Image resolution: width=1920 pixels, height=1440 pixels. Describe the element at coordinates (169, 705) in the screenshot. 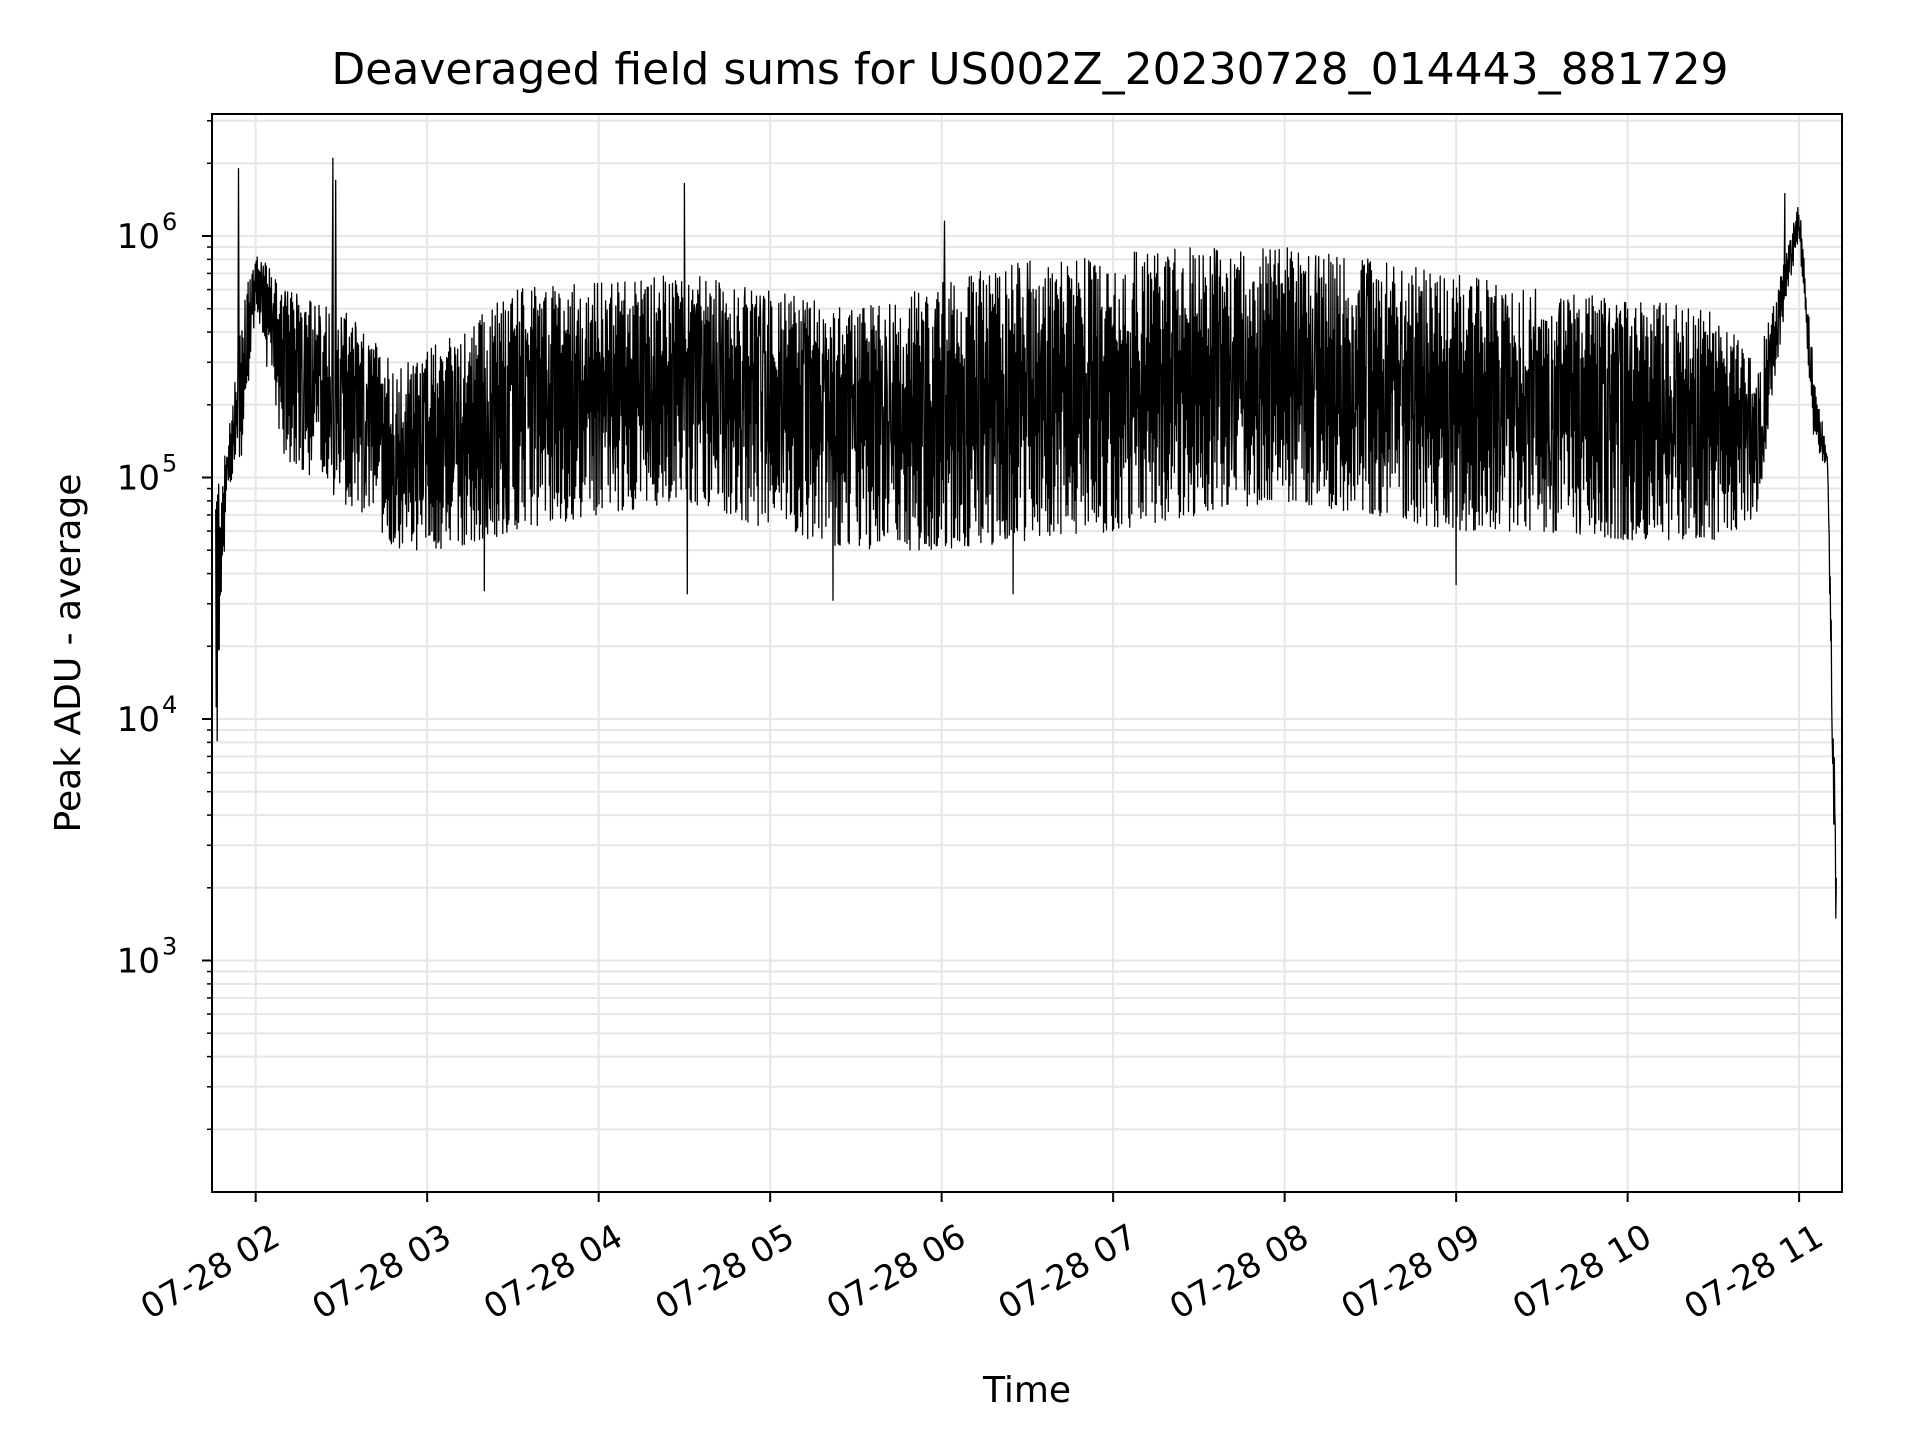

I see `y-tick-exponent: 4` at that location.